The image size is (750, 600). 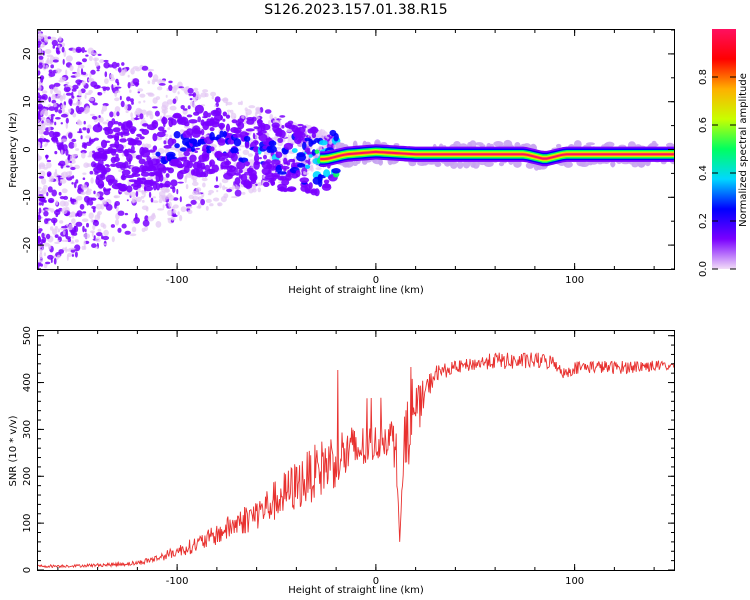 I want to click on x-tick-label: -100, so click(x=177, y=280).